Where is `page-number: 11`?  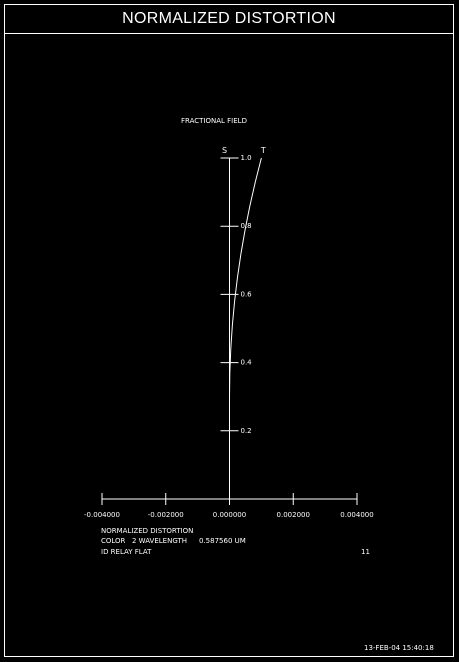 page-number: 11 is located at coordinates (365, 552).